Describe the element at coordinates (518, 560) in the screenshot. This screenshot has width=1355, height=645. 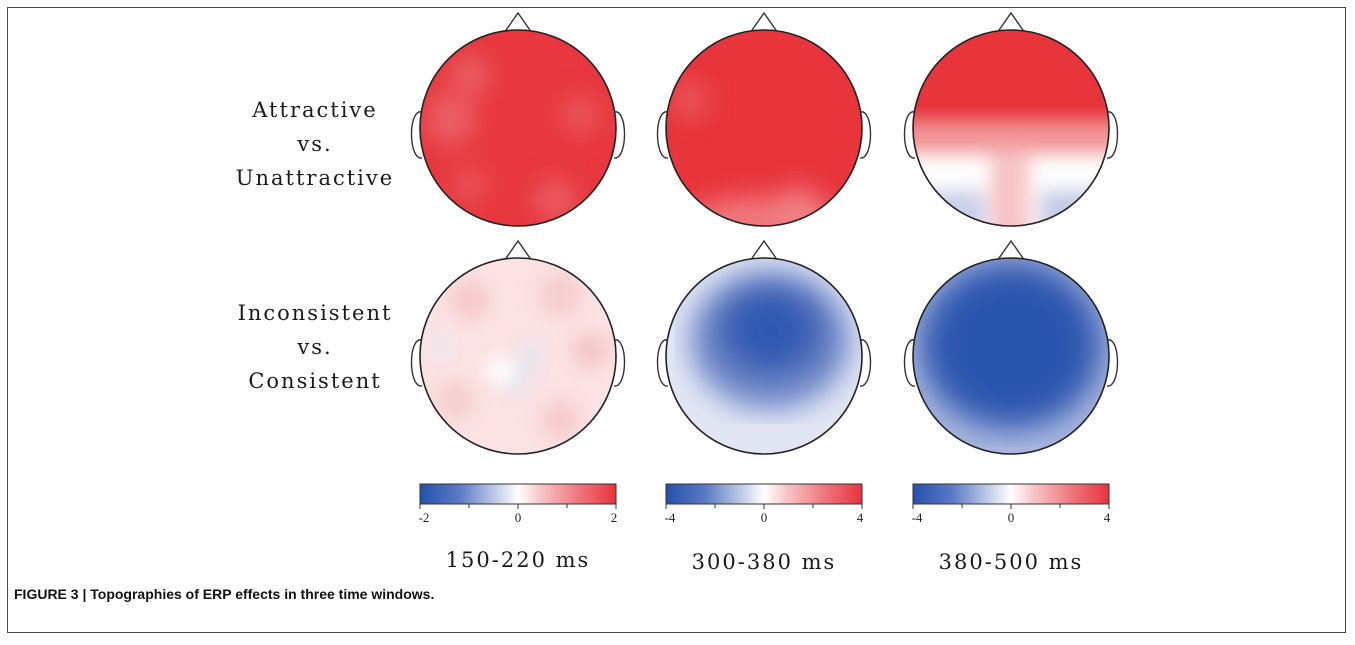
I see `time-window-150-220: 150-220 ms` at that location.